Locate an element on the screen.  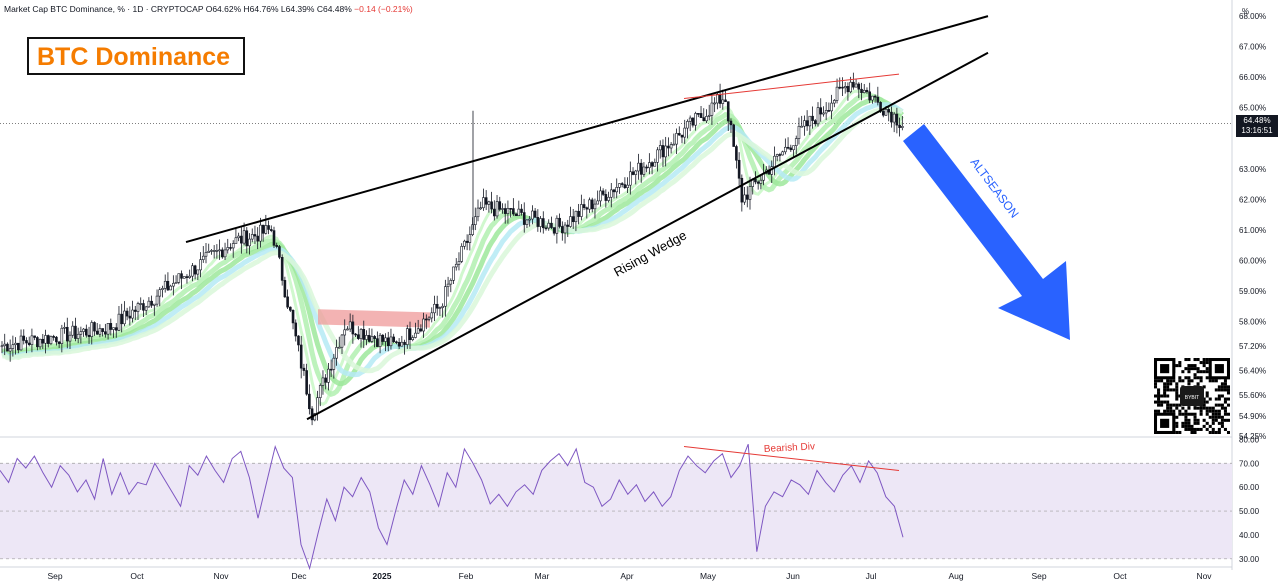
rsi-tick-label: 30.00 is located at coordinates (1249, 559).